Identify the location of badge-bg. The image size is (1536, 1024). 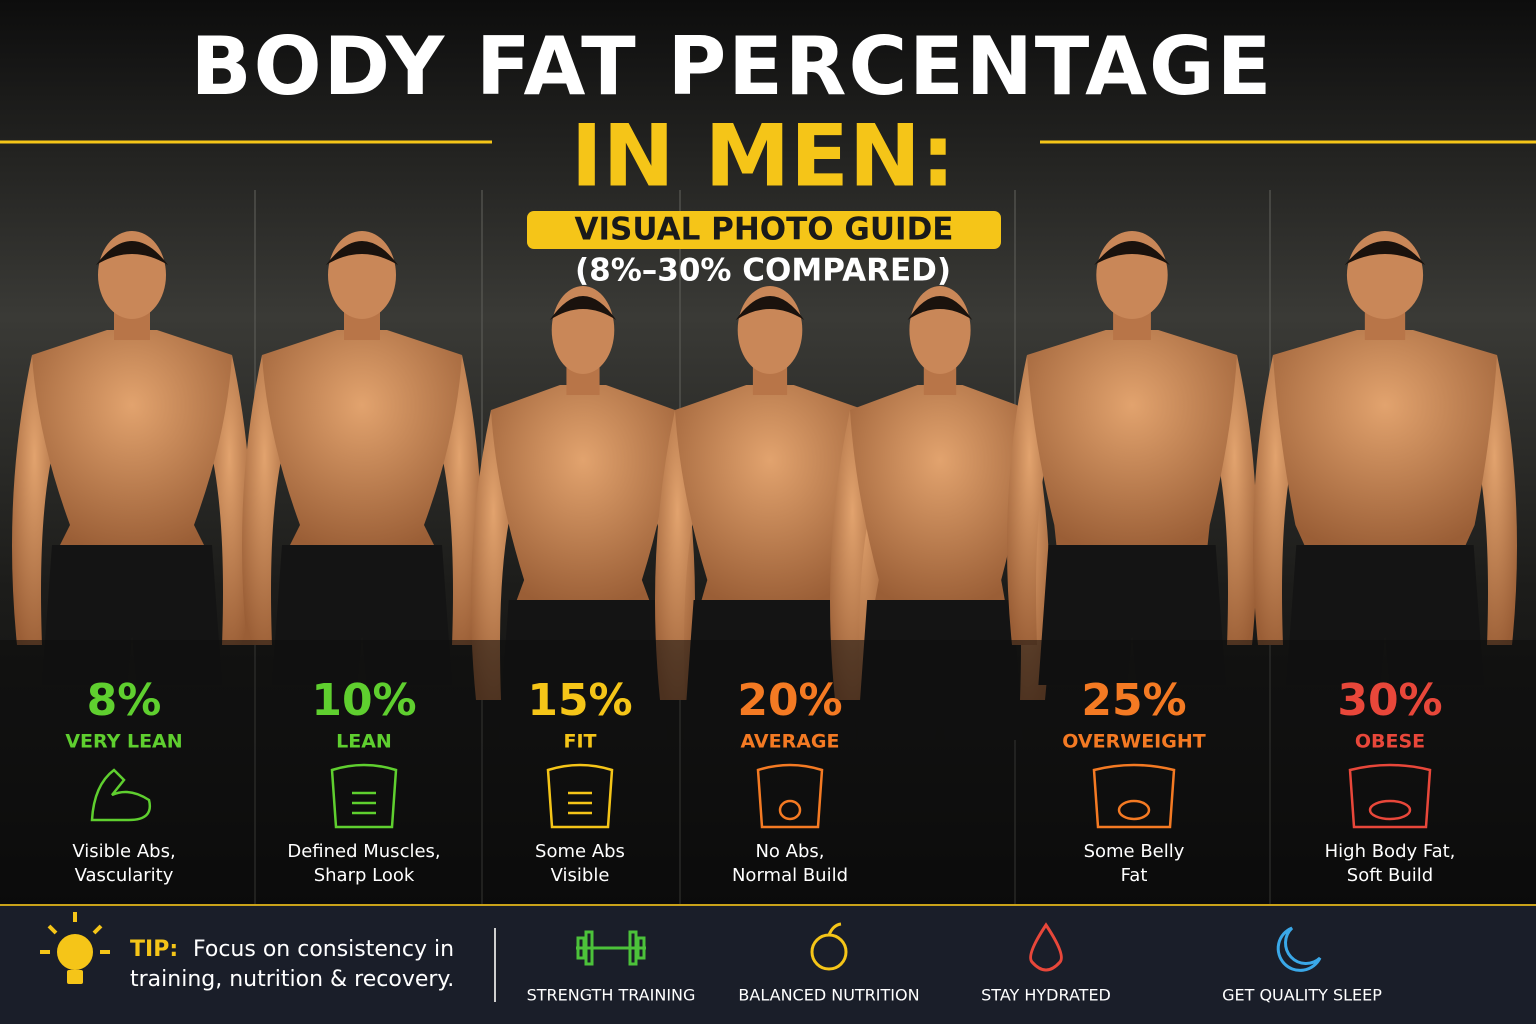
(764, 230).